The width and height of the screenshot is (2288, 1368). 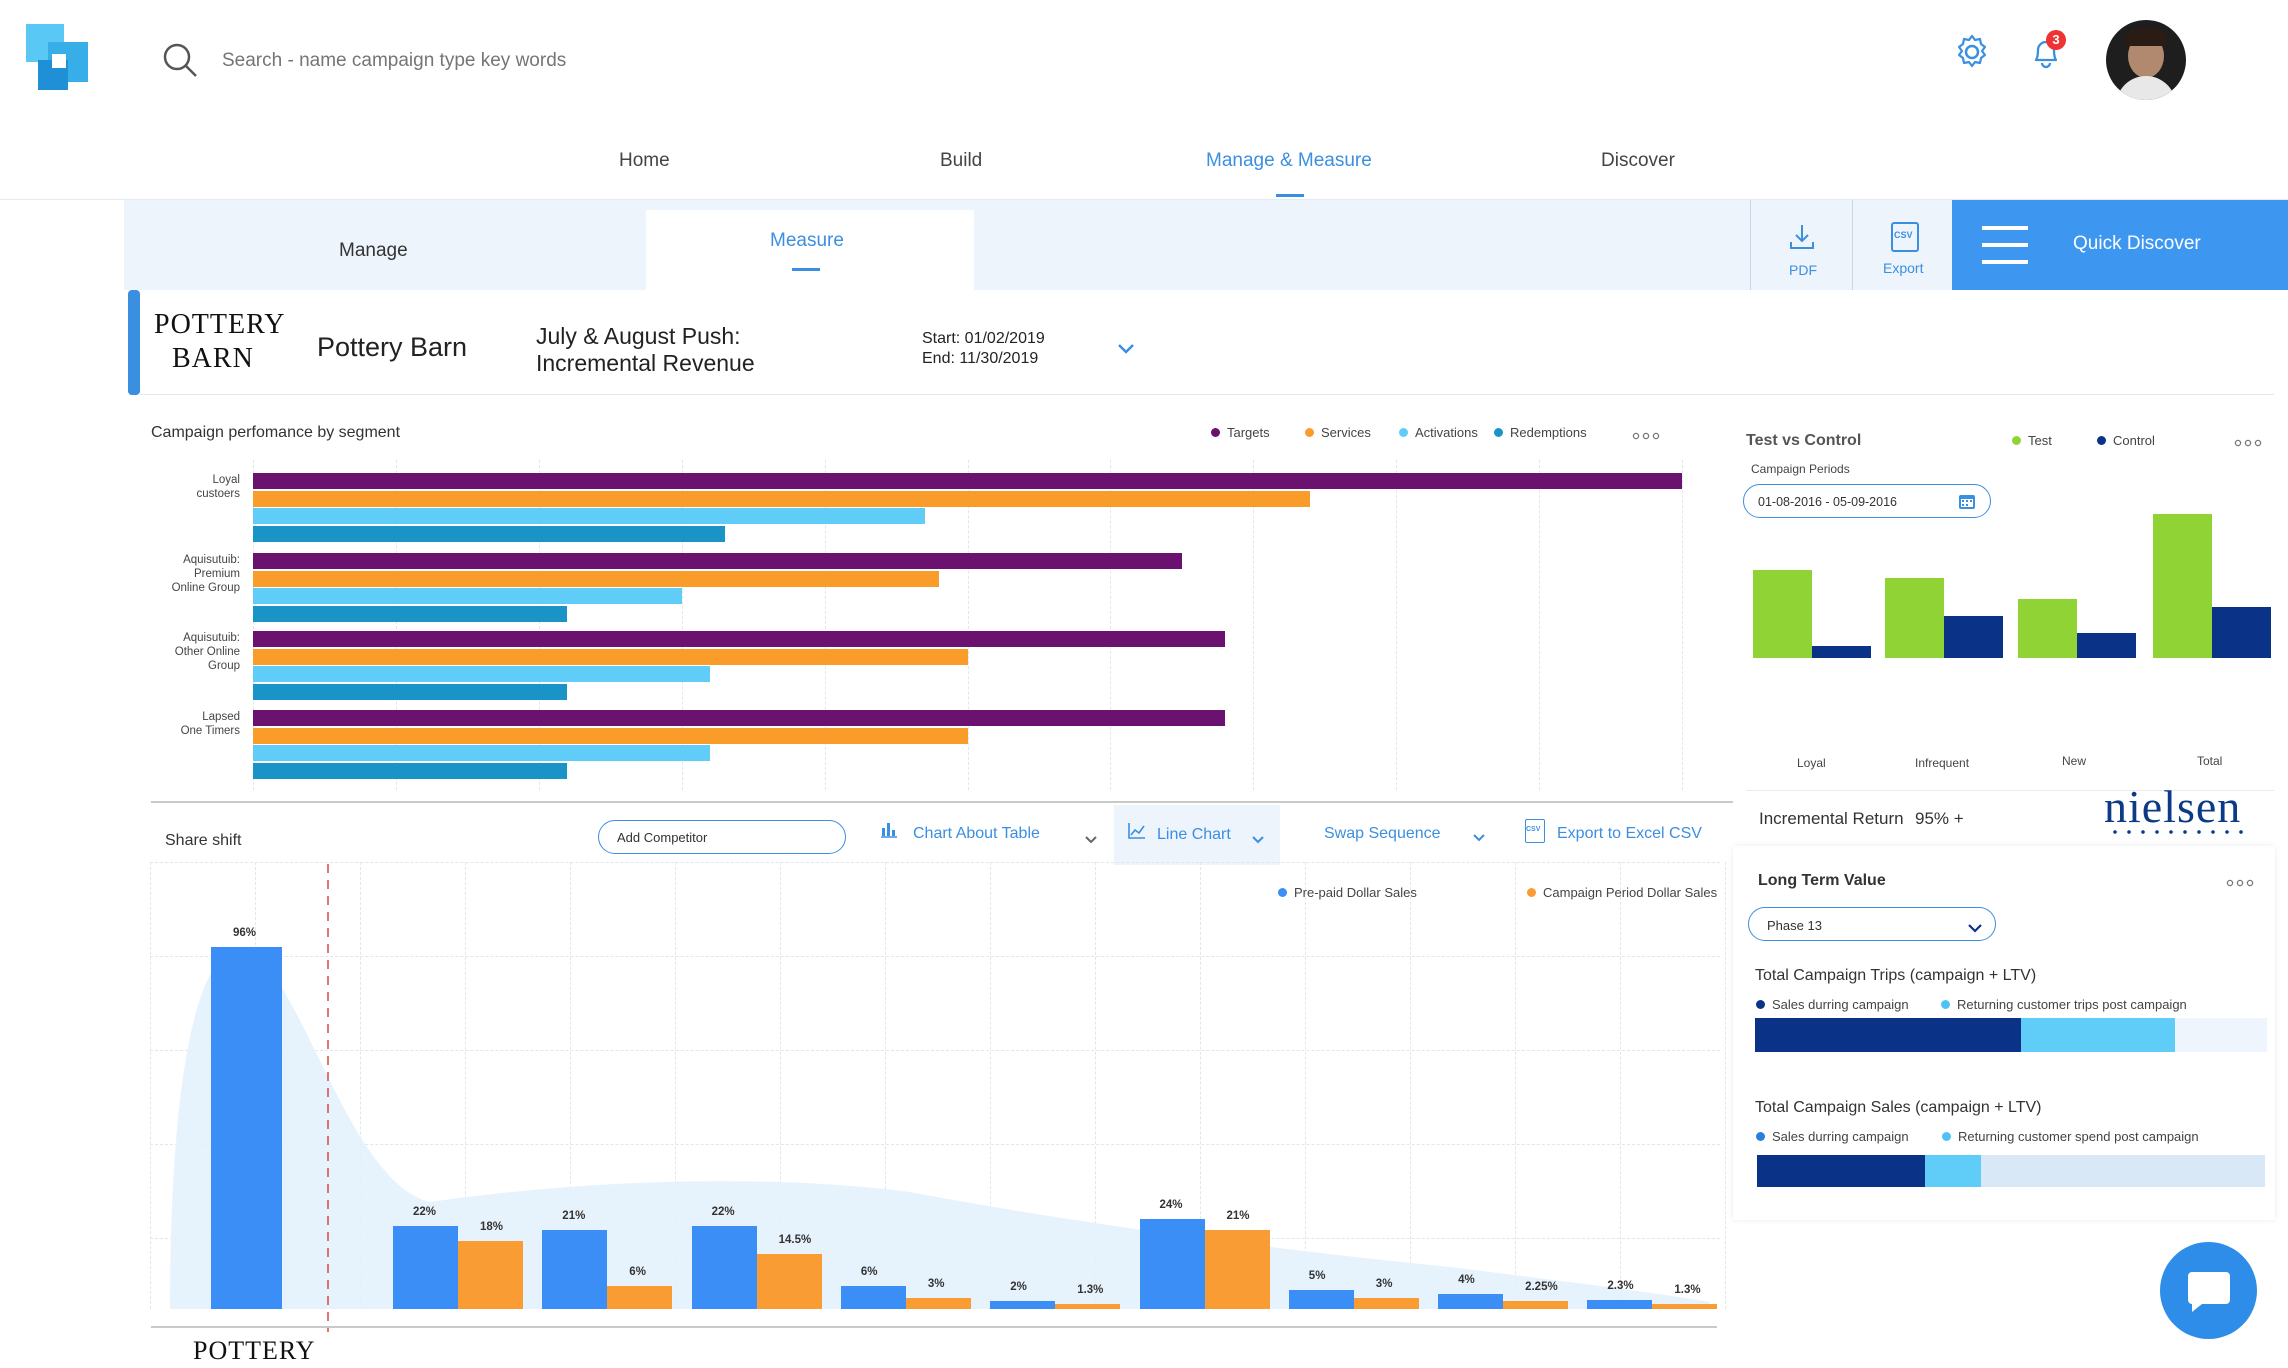 I want to click on nav-active-indicator, so click(x=1290, y=195).